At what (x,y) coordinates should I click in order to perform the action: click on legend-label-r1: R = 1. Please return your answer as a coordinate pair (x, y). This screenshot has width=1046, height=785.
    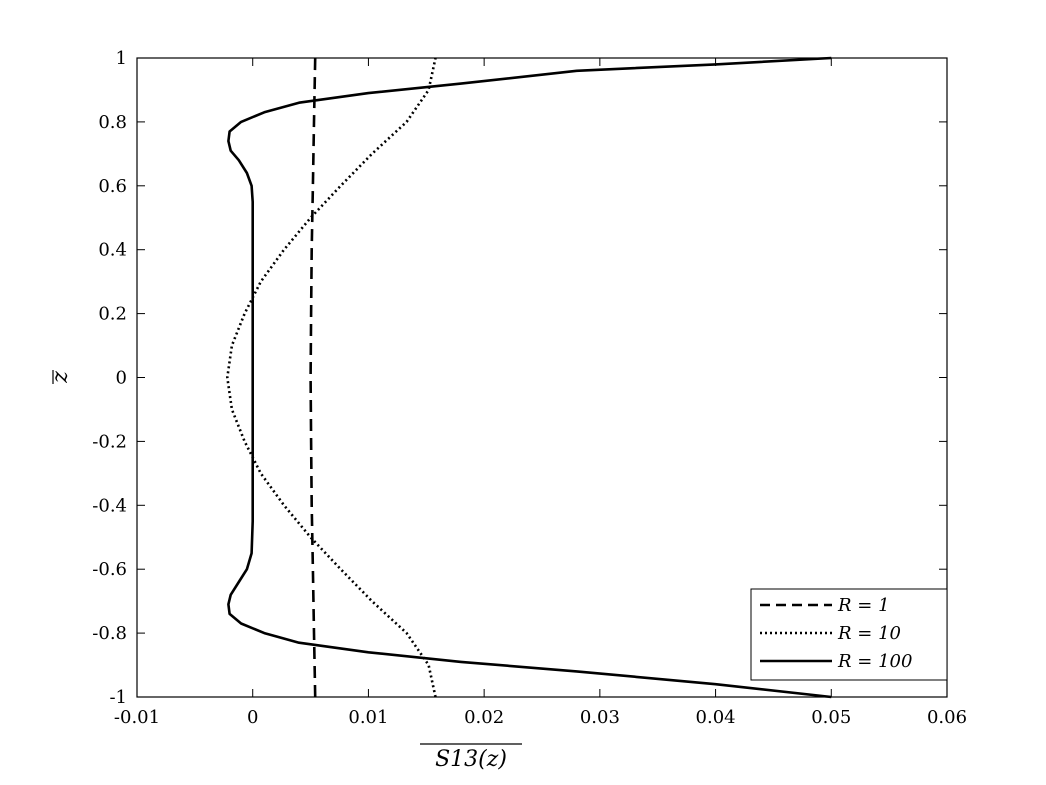
    Looking at the image, I should click on (863, 605).